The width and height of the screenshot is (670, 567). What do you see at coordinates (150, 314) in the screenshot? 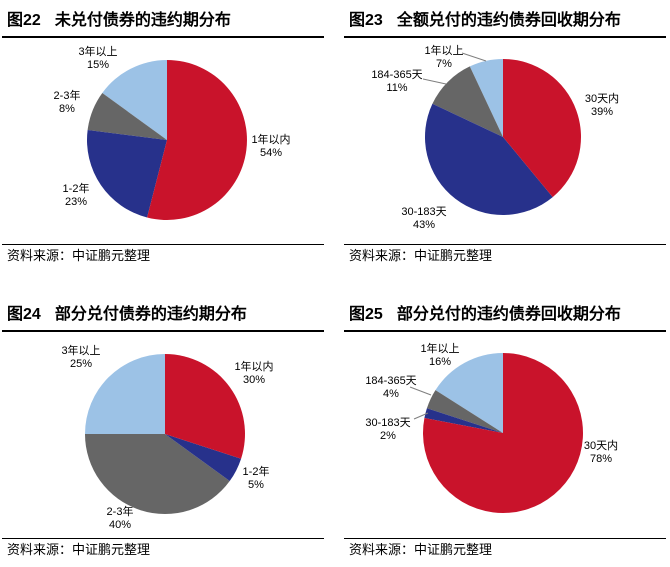
I see `figure-title-text: 部分兑付债券的违约期分布` at bounding box center [150, 314].